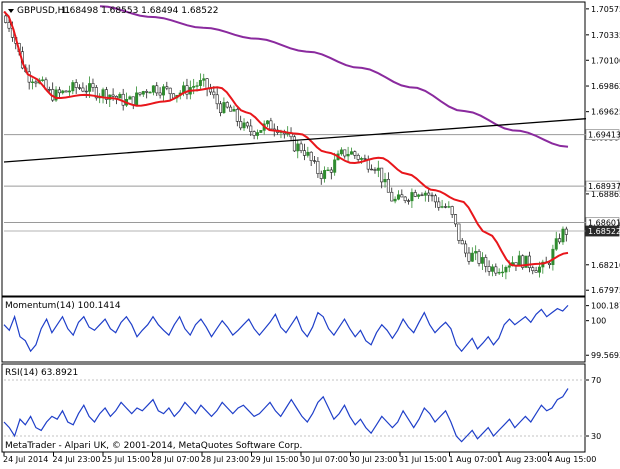 The width and height of the screenshot is (620, 469). Describe the element at coordinates (604, 222) in the screenshot. I see `level-label: 1.68601` at that location.